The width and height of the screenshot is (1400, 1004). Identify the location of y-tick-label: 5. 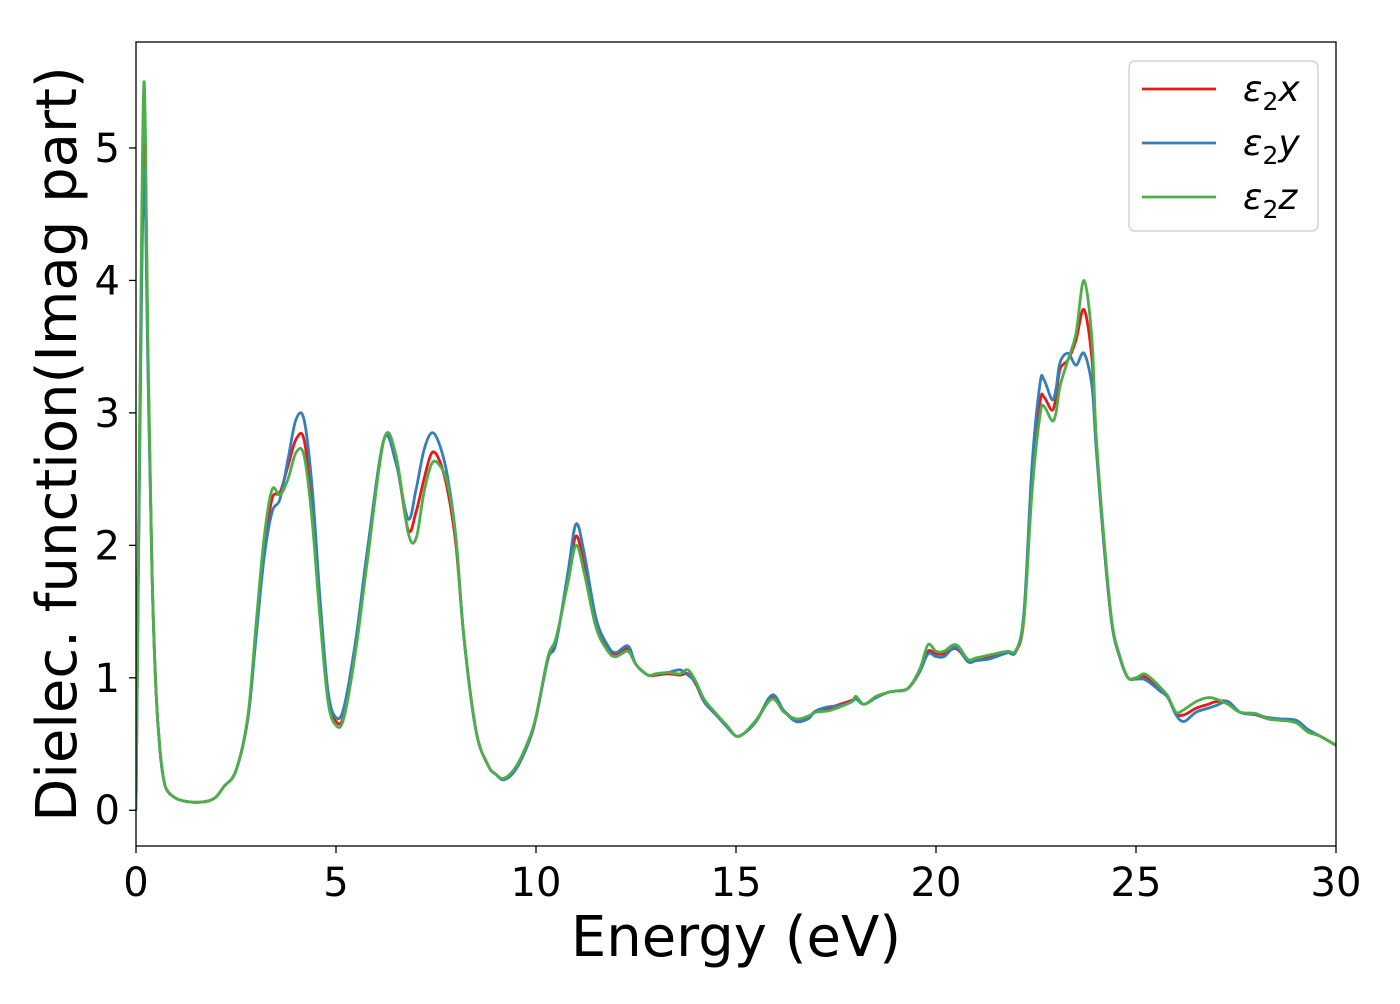
(107, 149).